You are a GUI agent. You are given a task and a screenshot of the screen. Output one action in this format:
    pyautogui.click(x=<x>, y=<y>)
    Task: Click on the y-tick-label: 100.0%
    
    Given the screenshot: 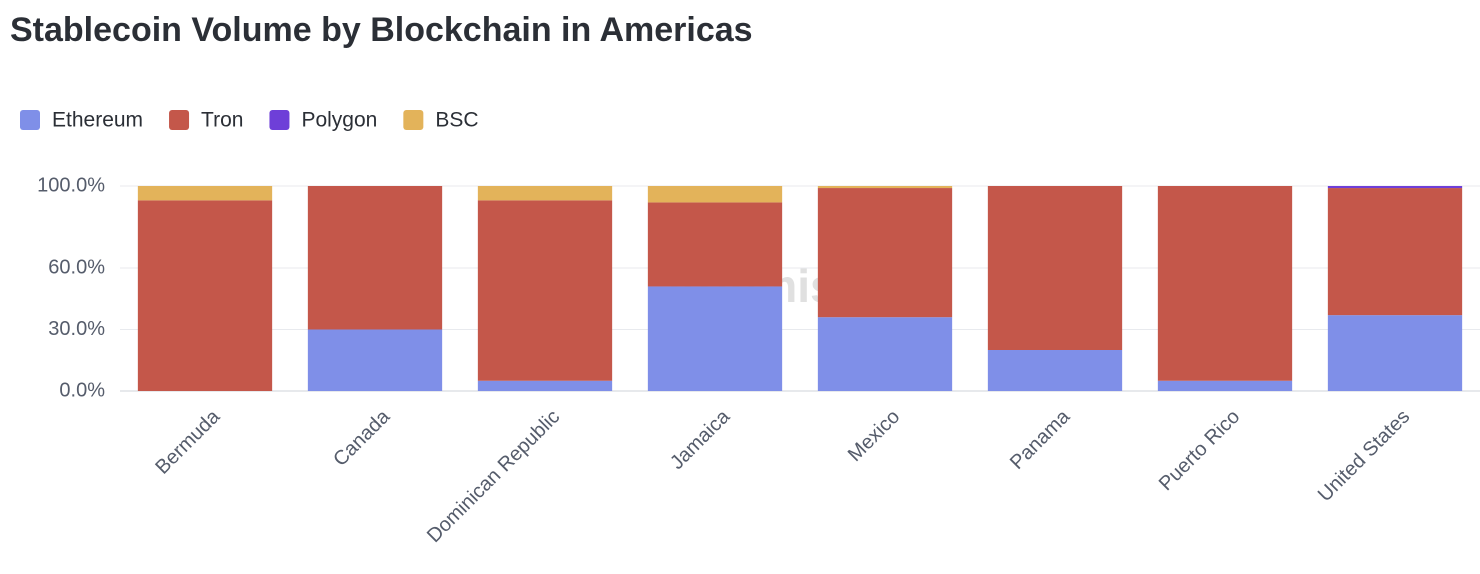 What is the action you would take?
    pyautogui.click(x=71, y=185)
    